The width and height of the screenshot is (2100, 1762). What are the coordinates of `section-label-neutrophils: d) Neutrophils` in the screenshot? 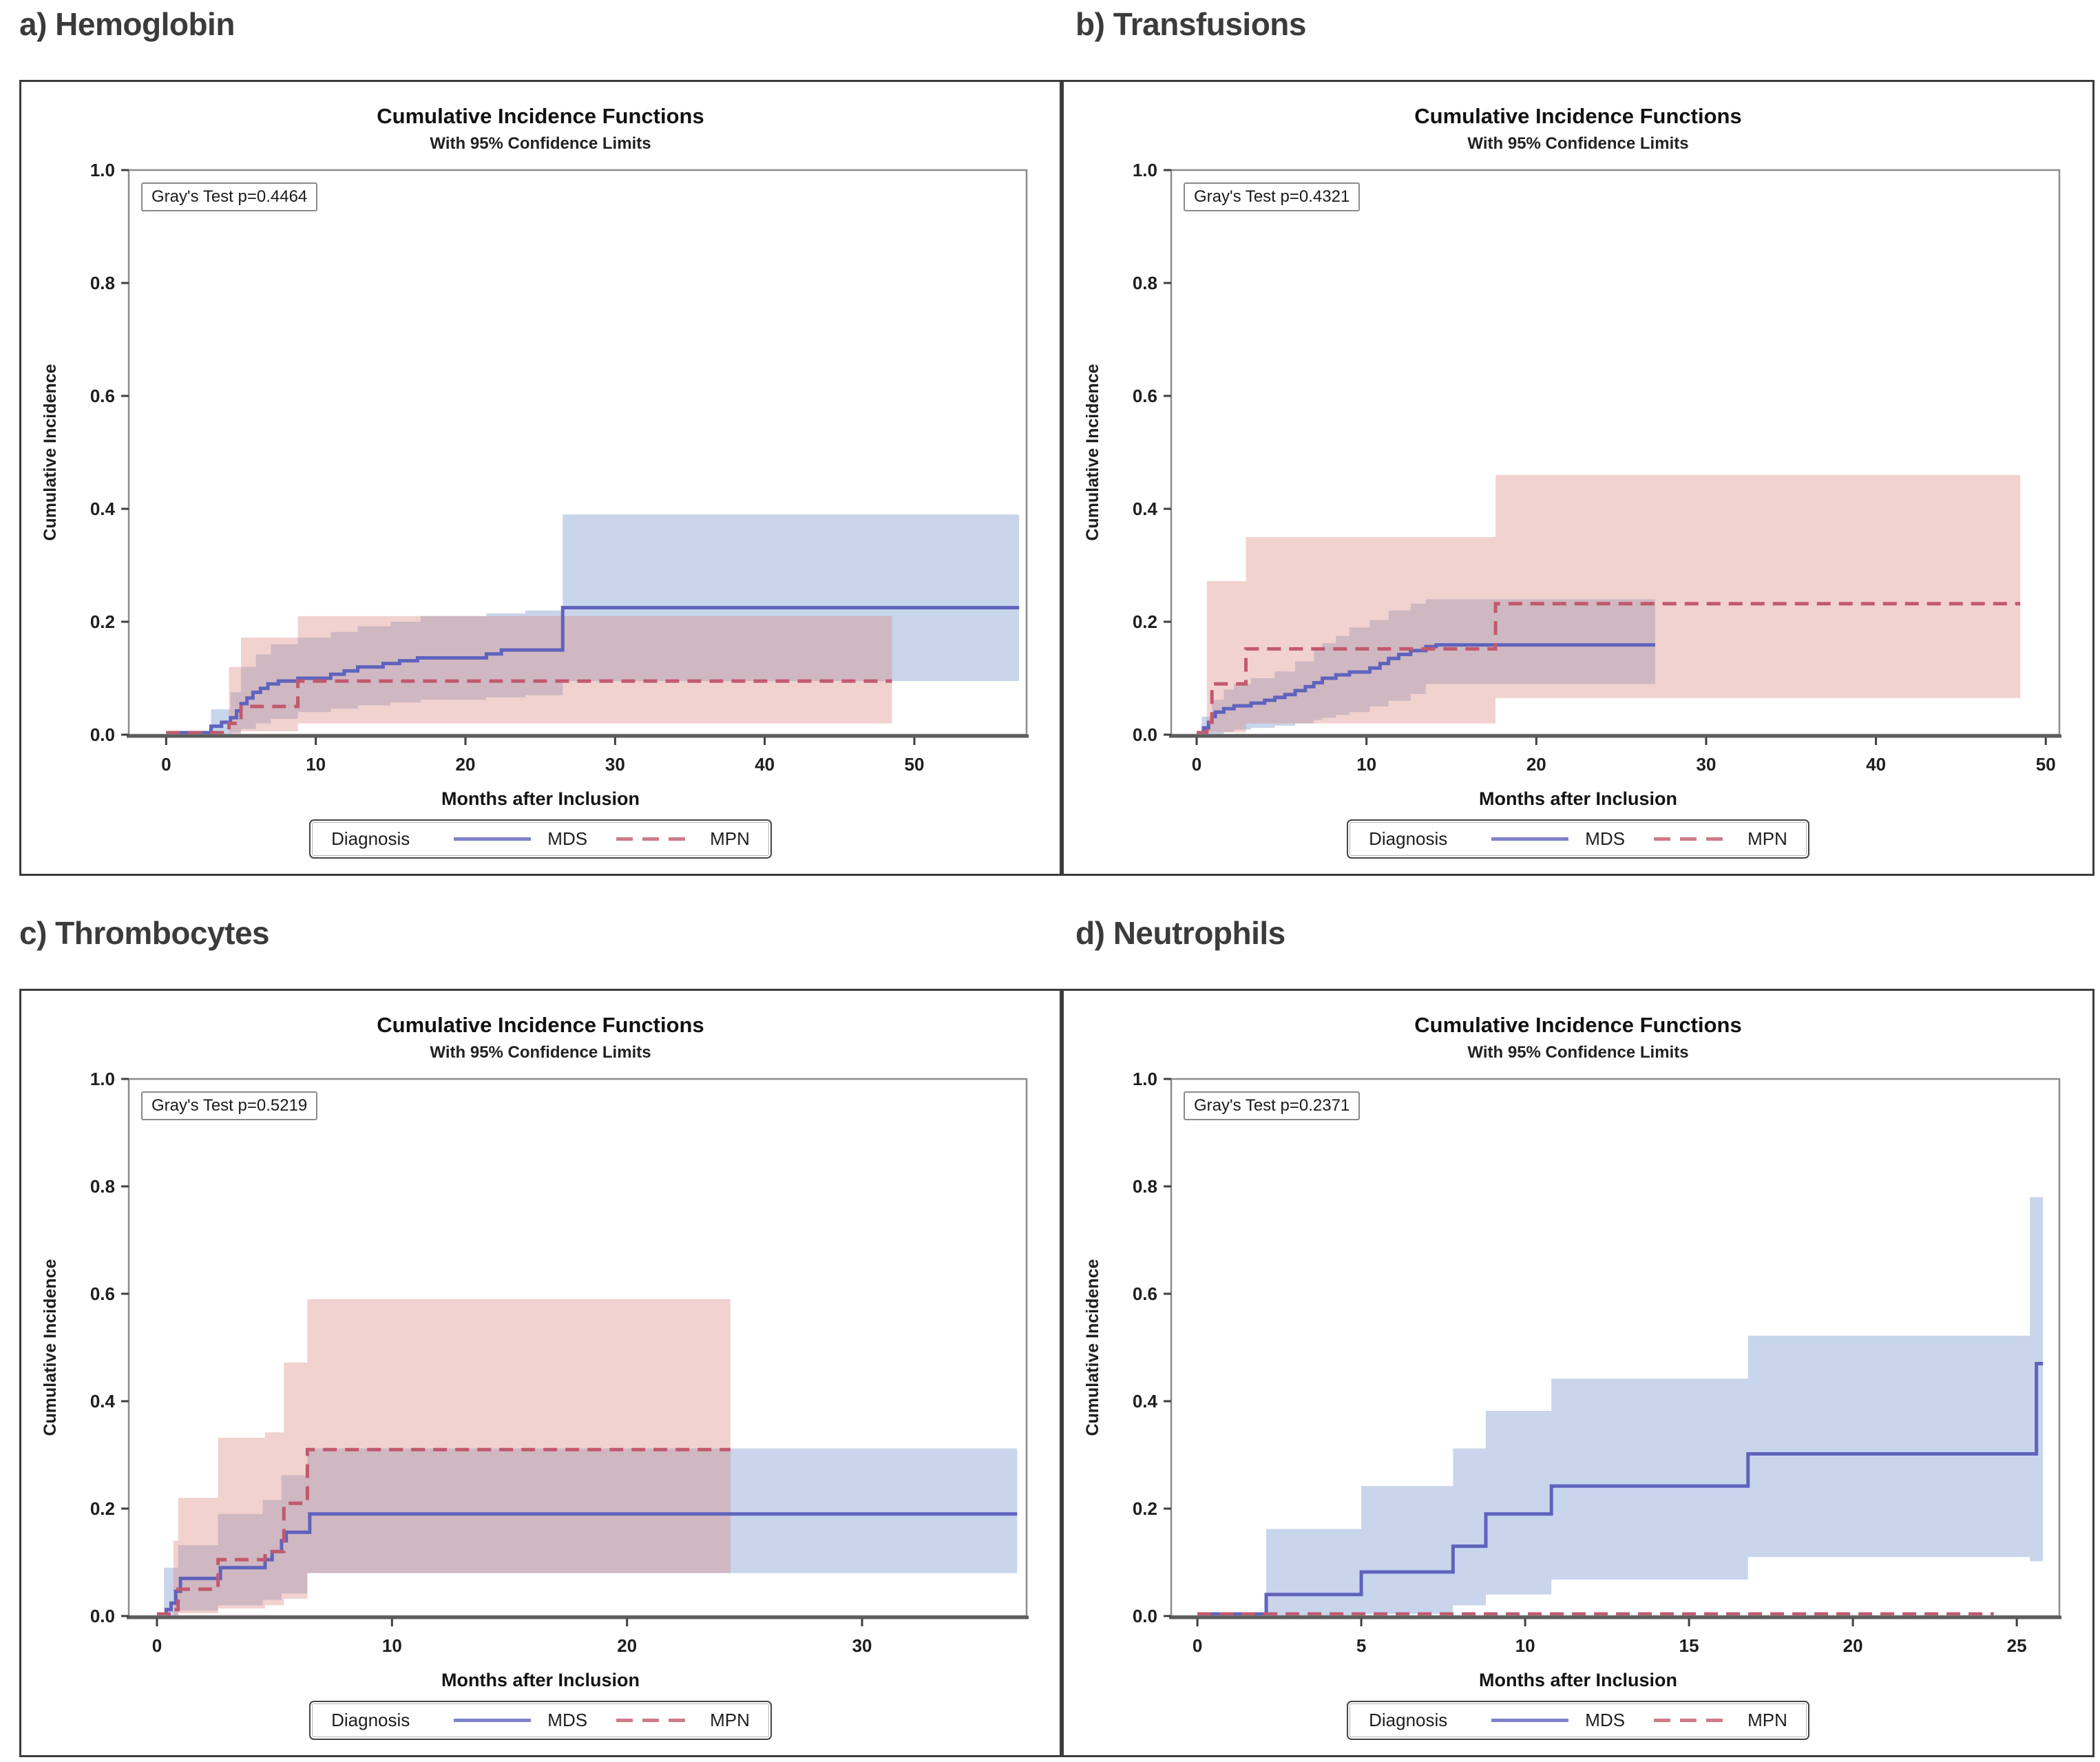 It's located at (1180, 933).